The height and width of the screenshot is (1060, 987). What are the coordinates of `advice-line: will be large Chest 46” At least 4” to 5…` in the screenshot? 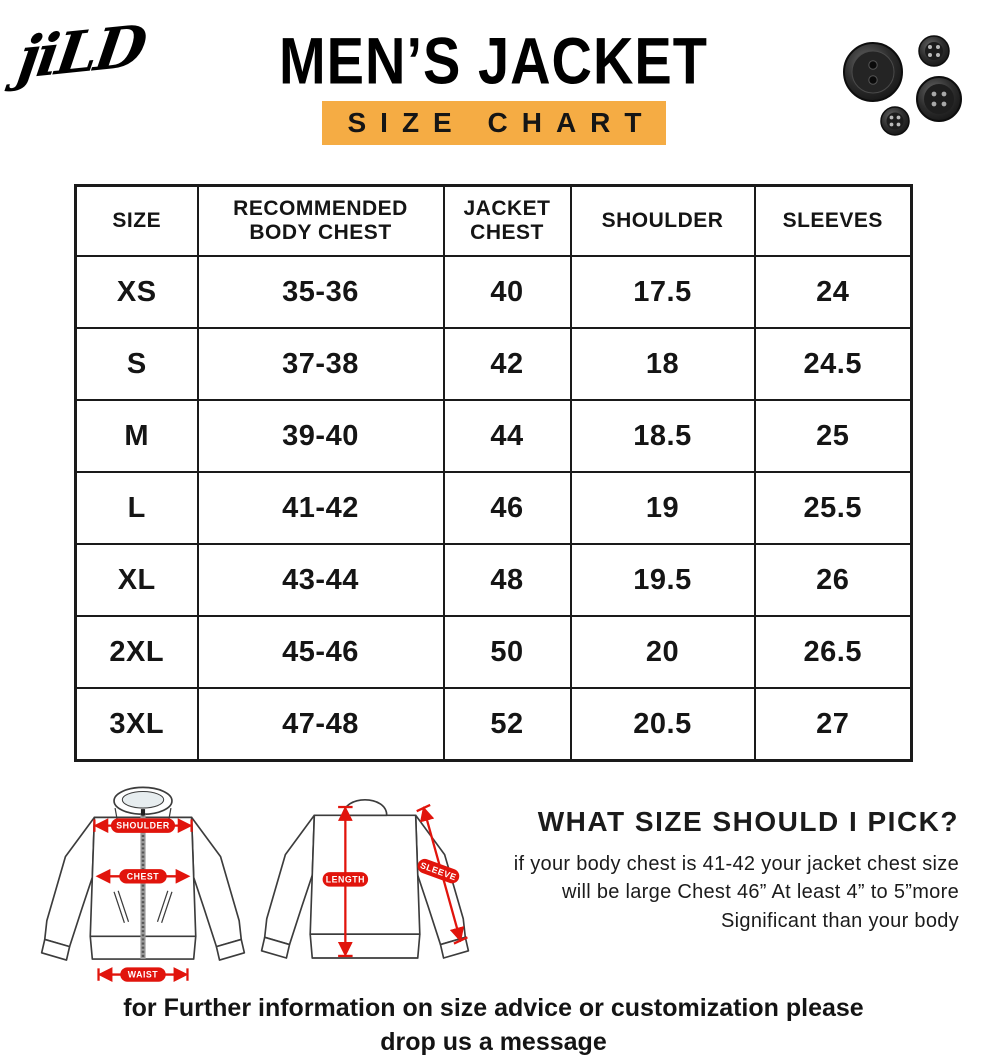 It's located at (760, 892).